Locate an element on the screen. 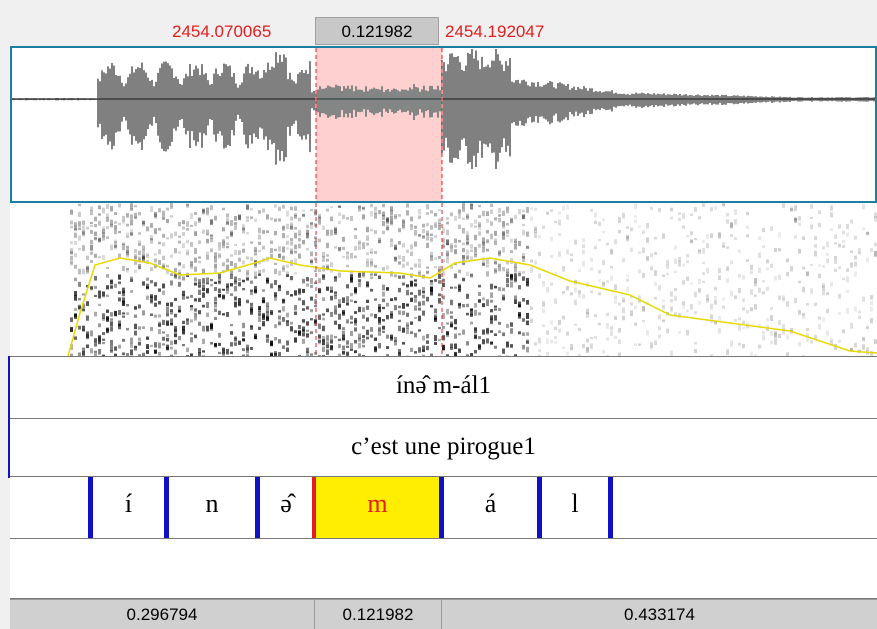 This screenshot has width=877, height=629. duration-before: 0.296794 is located at coordinates (162, 614).